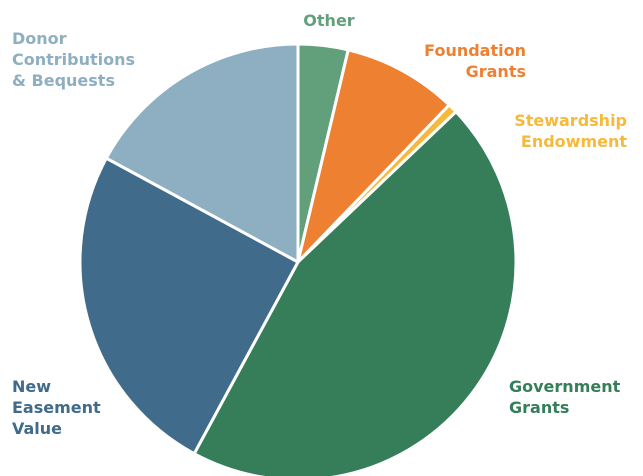 The width and height of the screenshot is (643, 476). What do you see at coordinates (570, 131) in the screenshot?
I see `slice-label-stewardship-endowment: Stewardship Endowment` at bounding box center [570, 131].